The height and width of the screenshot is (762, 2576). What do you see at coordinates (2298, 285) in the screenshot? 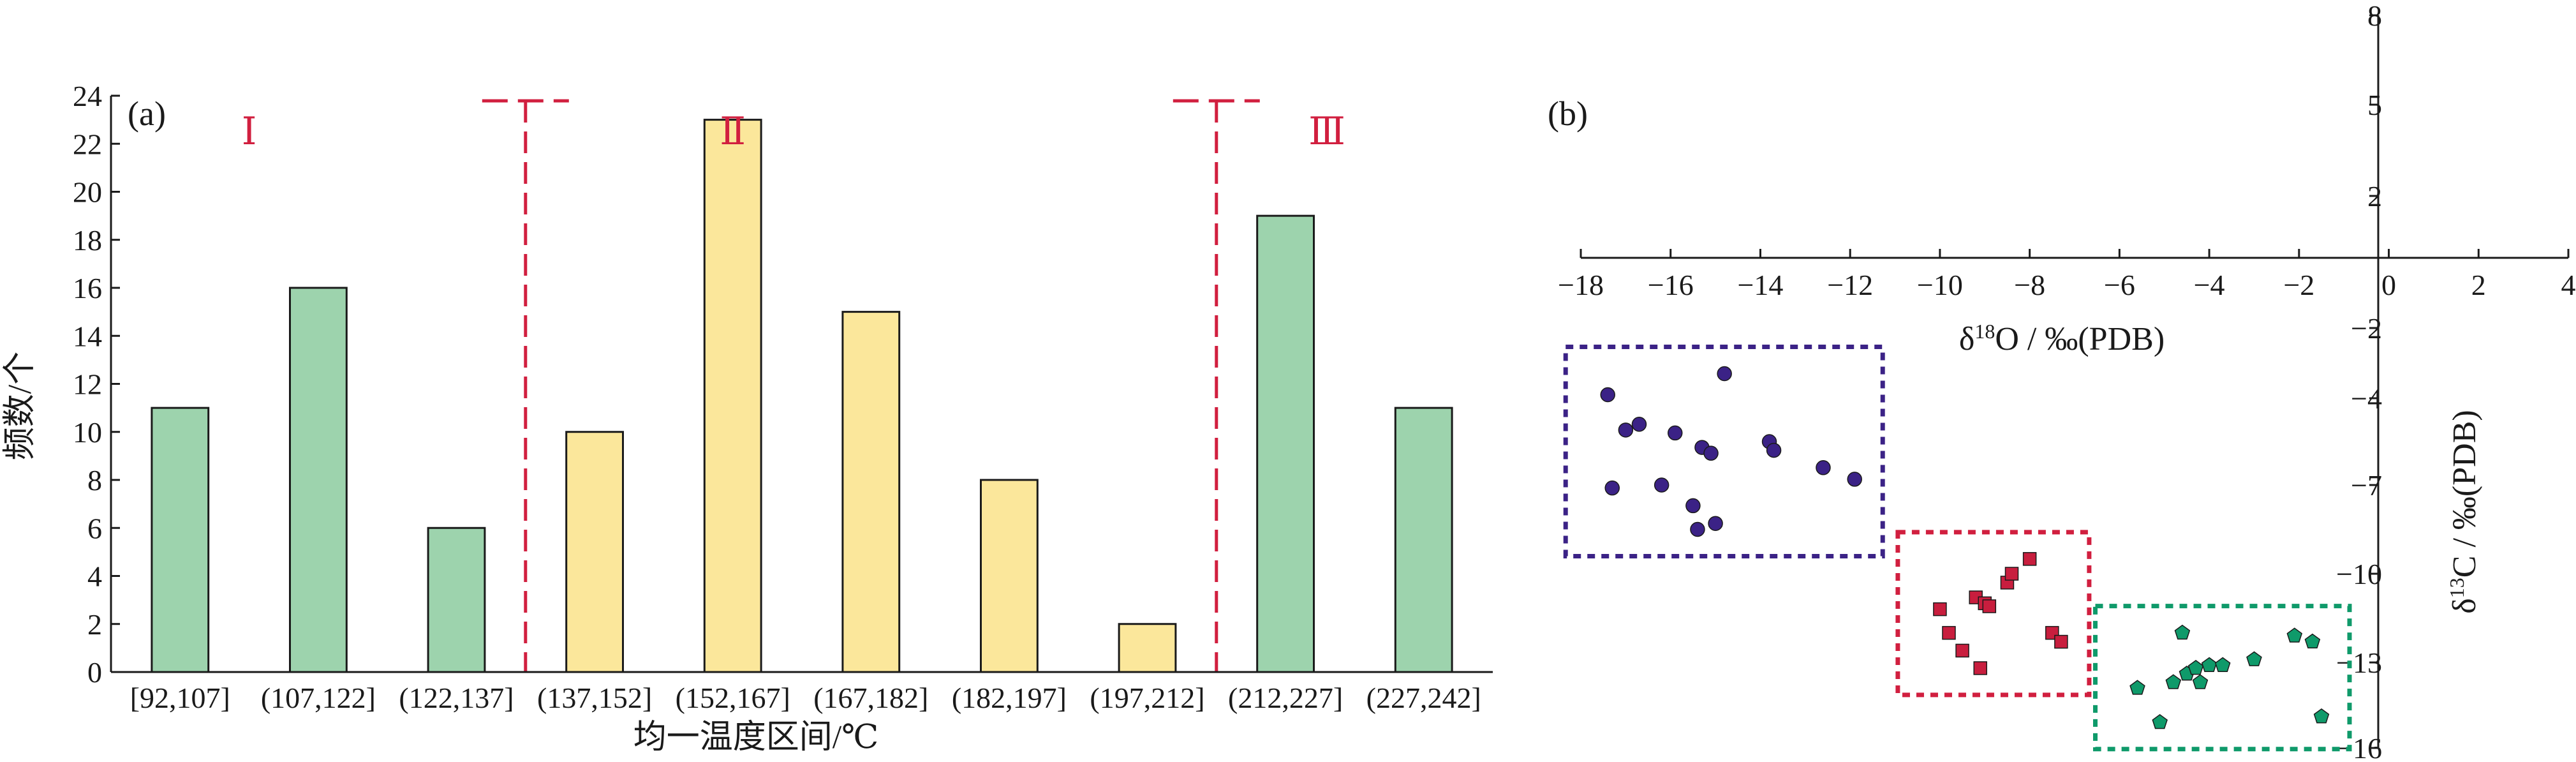
I see `panel-b-x-tick-label: −2` at bounding box center [2298, 285].